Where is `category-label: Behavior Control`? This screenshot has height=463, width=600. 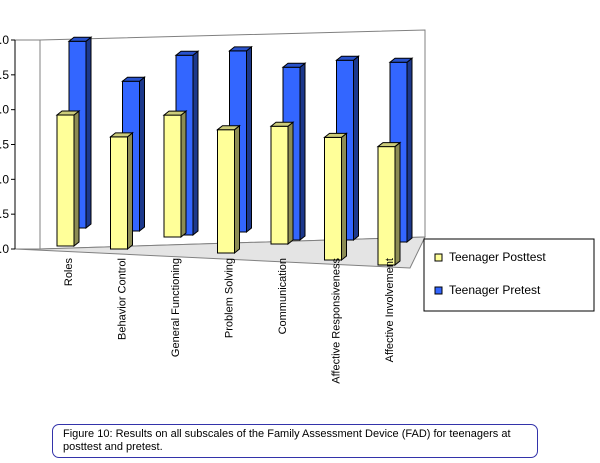 category-label: Behavior Control is located at coordinates (123, 299).